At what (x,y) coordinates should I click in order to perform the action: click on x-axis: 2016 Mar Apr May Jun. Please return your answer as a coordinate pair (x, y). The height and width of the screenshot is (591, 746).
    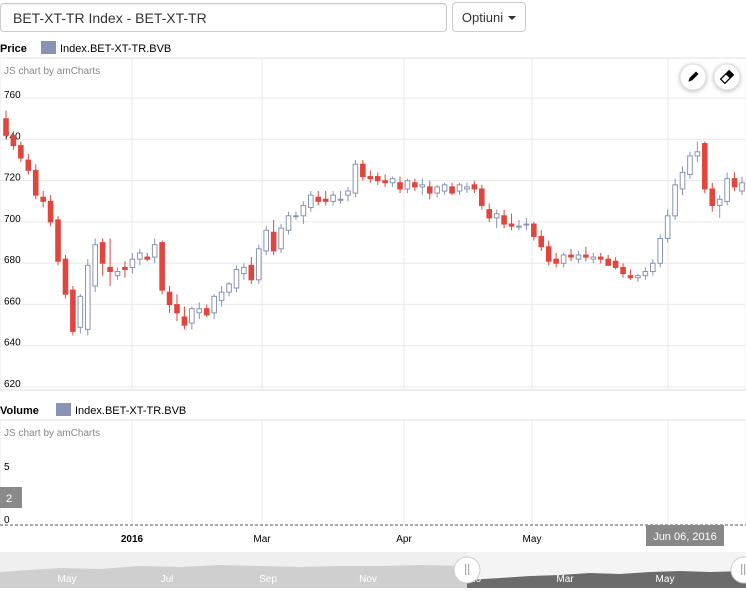
    Looking at the image, I should click on (398, 539).